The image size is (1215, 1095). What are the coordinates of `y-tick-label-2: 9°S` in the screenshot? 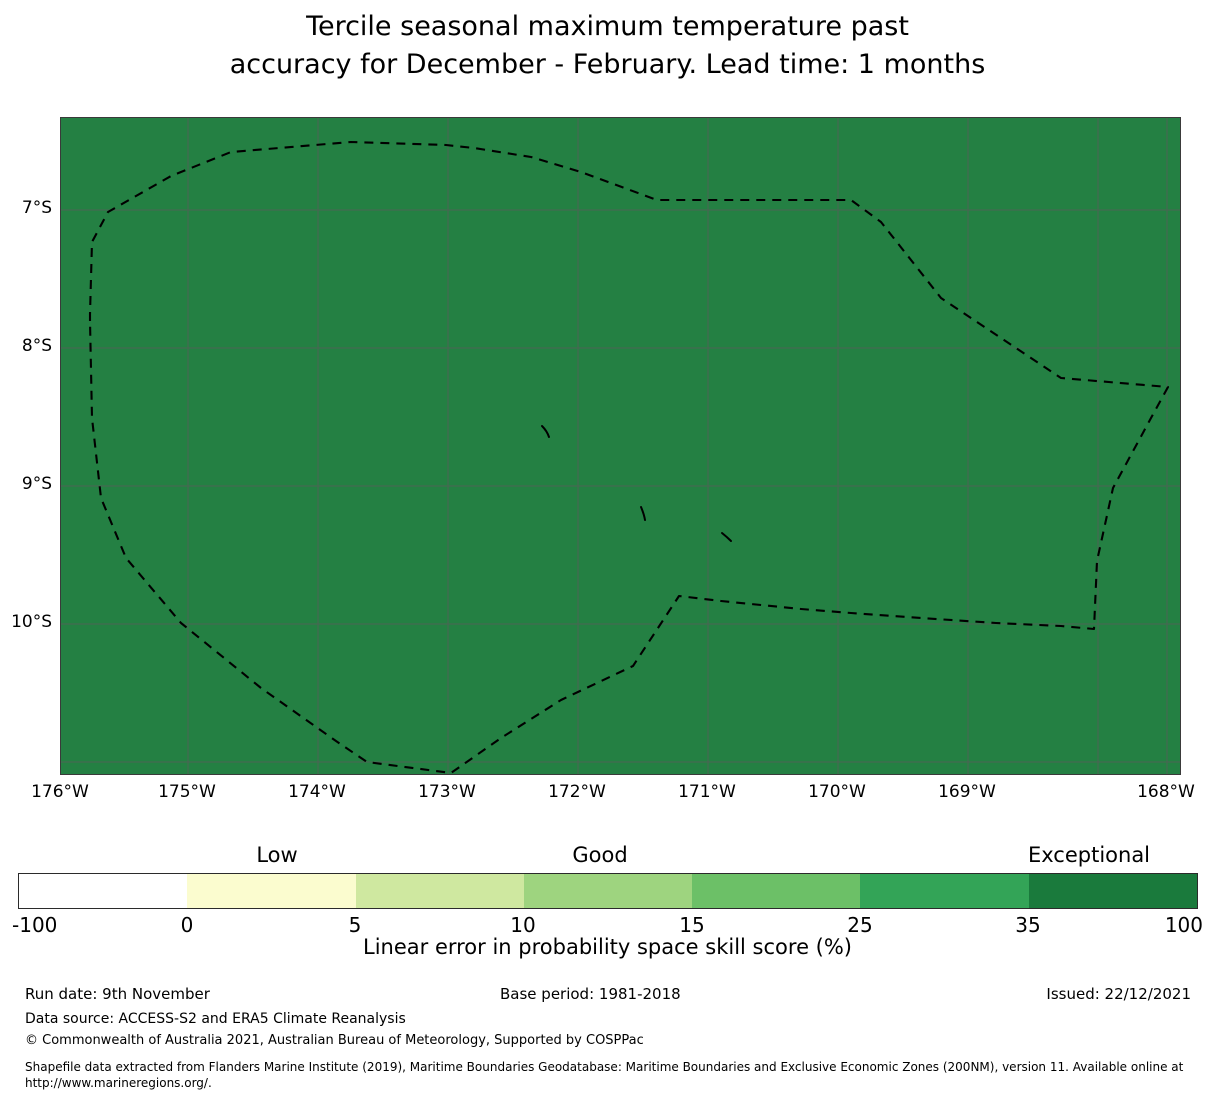 It's located at (36, 484).